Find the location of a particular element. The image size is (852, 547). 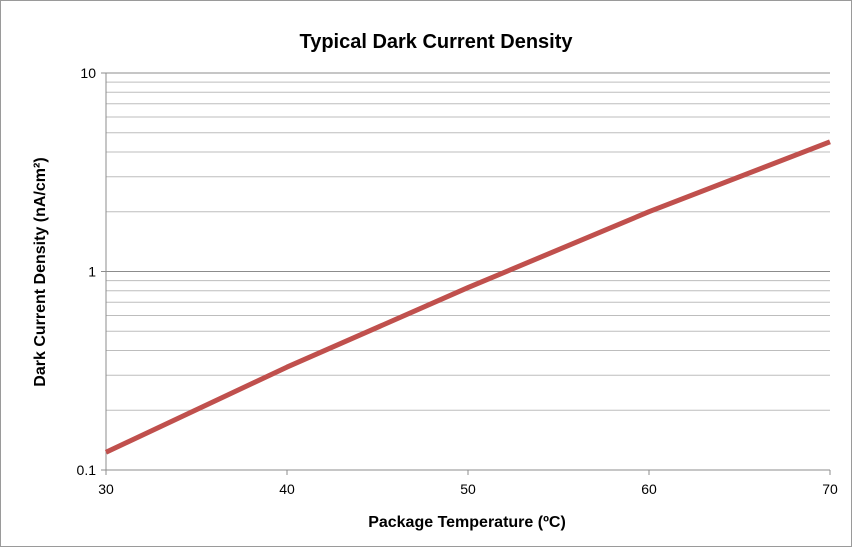

y-tick-label: 10 is located at coordinates (88, 73).